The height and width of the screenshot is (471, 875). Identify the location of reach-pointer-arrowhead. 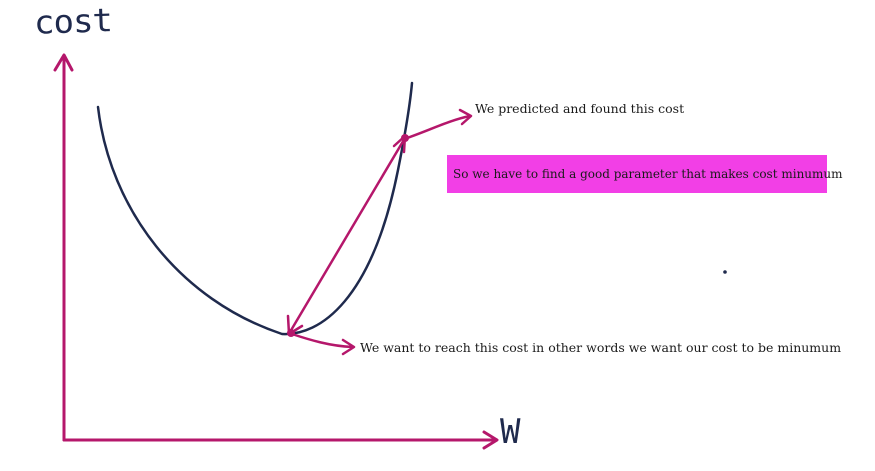
(348, 347).